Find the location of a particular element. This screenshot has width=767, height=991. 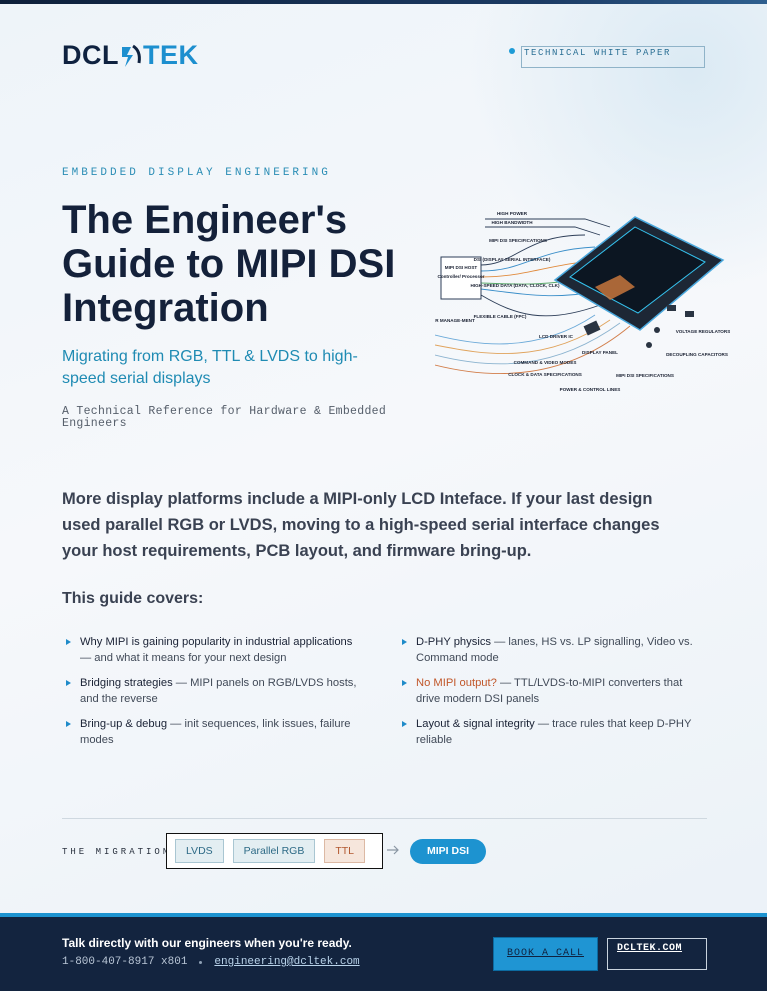

arrow is located at coordinates (393, 850).